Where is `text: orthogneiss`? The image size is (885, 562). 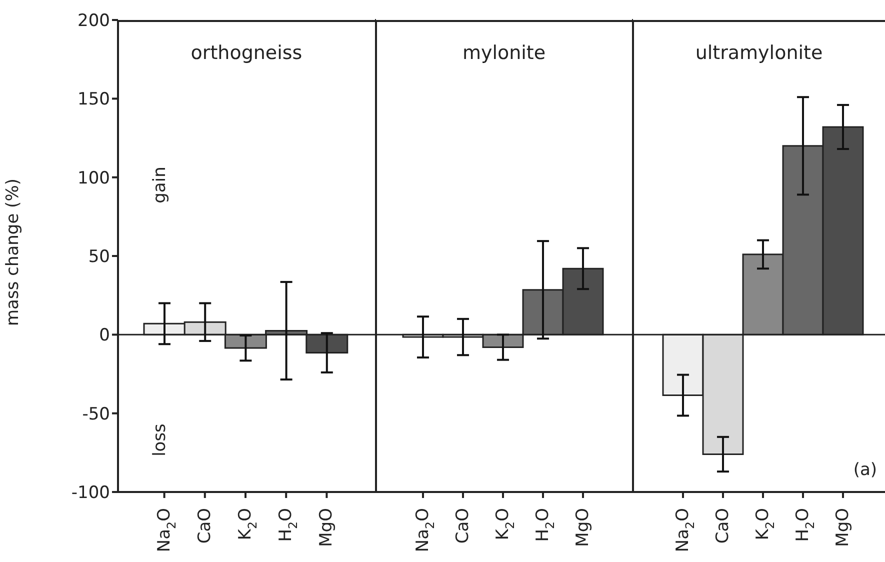
text: orthogneiss is located at coordinates (247, 53).